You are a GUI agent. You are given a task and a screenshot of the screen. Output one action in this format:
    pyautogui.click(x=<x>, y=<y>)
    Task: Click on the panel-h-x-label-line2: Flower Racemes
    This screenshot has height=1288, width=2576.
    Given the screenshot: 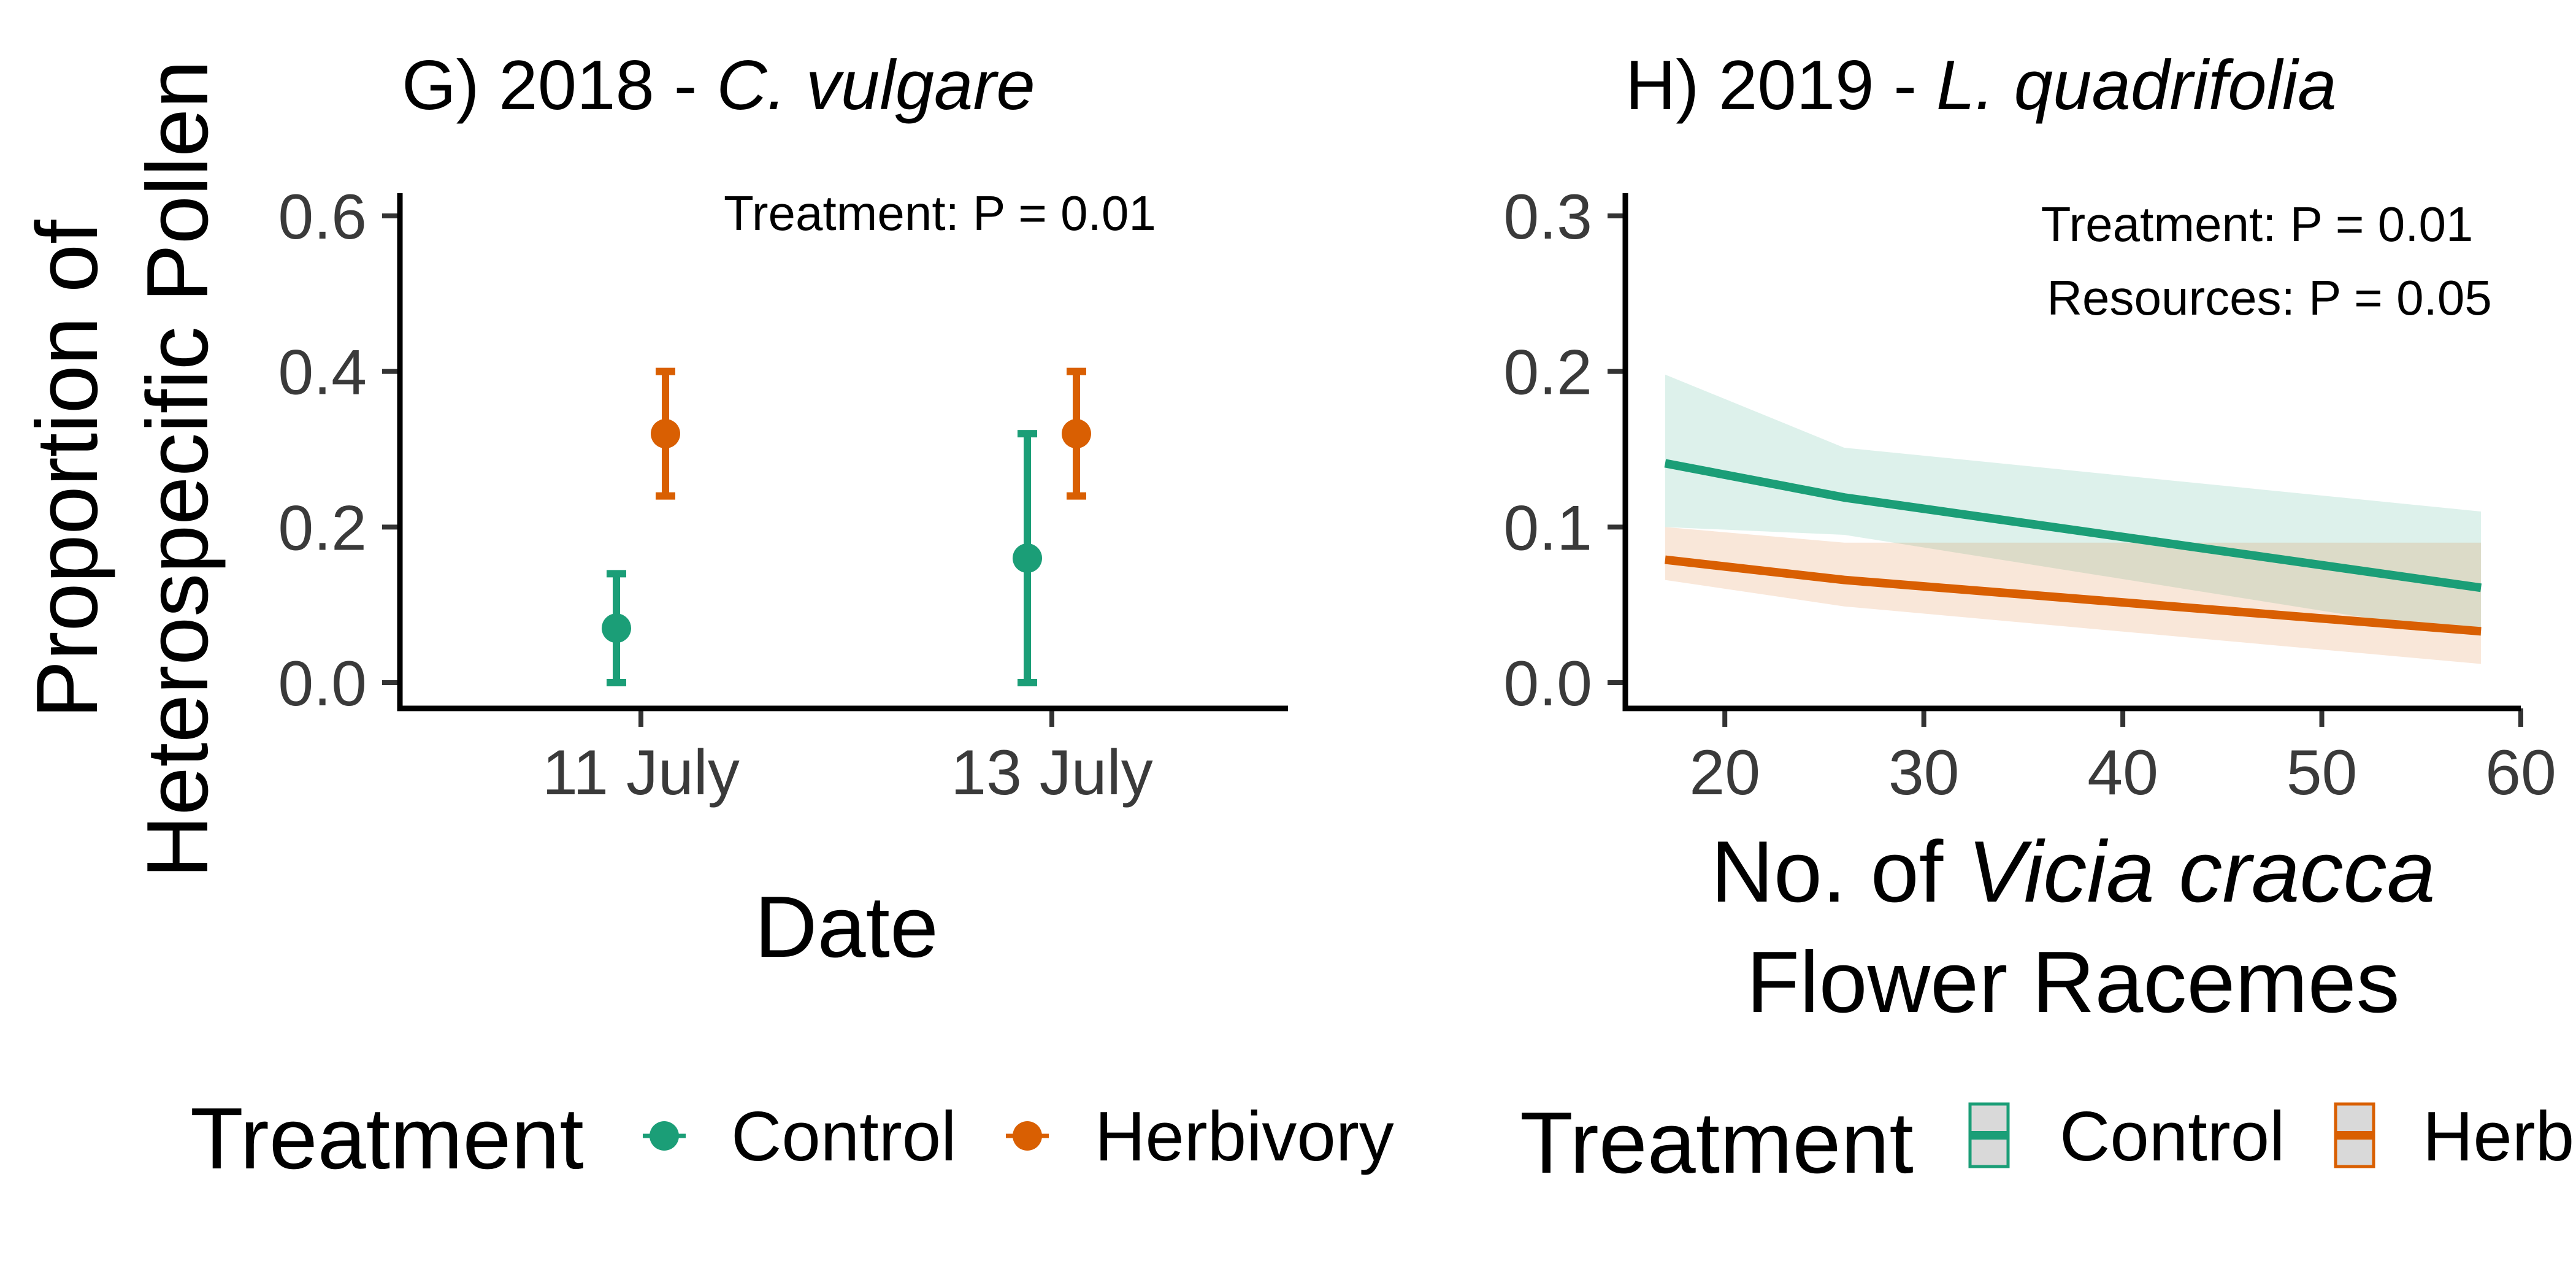 What is the action you would take?
    pyautogui.click(x=2072, y=982)
    